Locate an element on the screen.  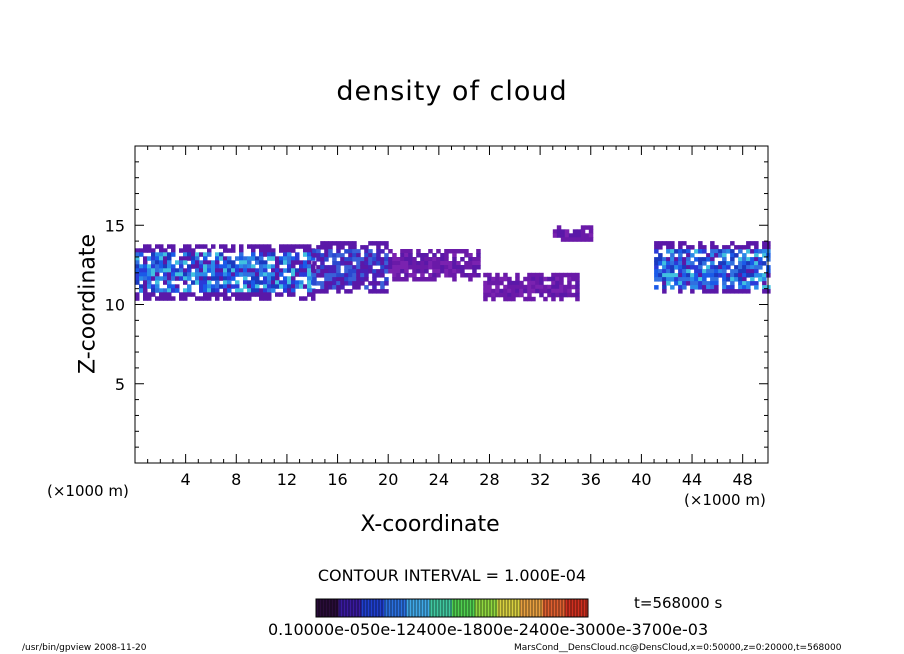
colorbar-segment is located at coordinates (554, 608).